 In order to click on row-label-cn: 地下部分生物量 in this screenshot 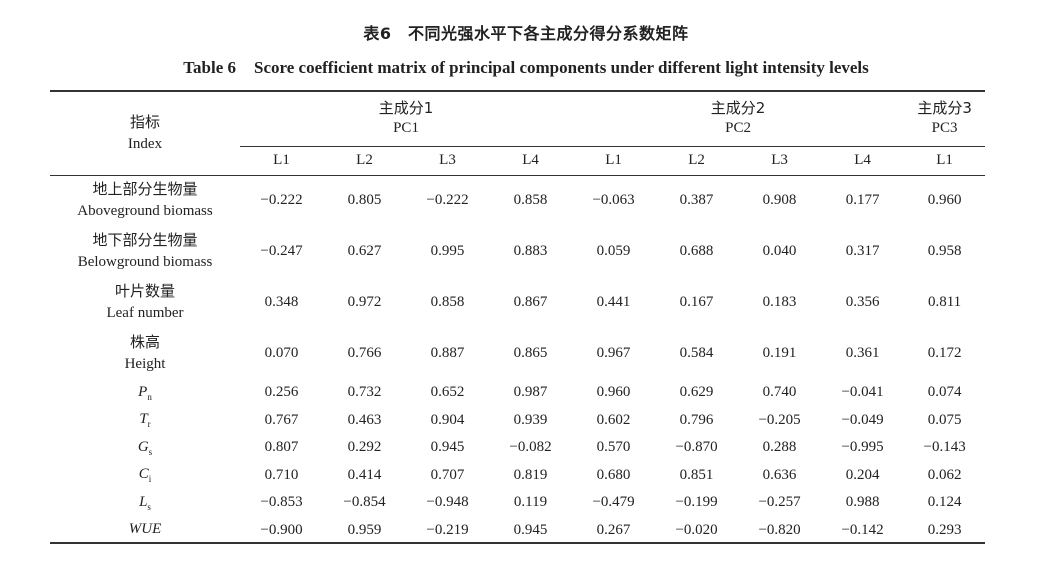, I will do `click(145, 240)`.